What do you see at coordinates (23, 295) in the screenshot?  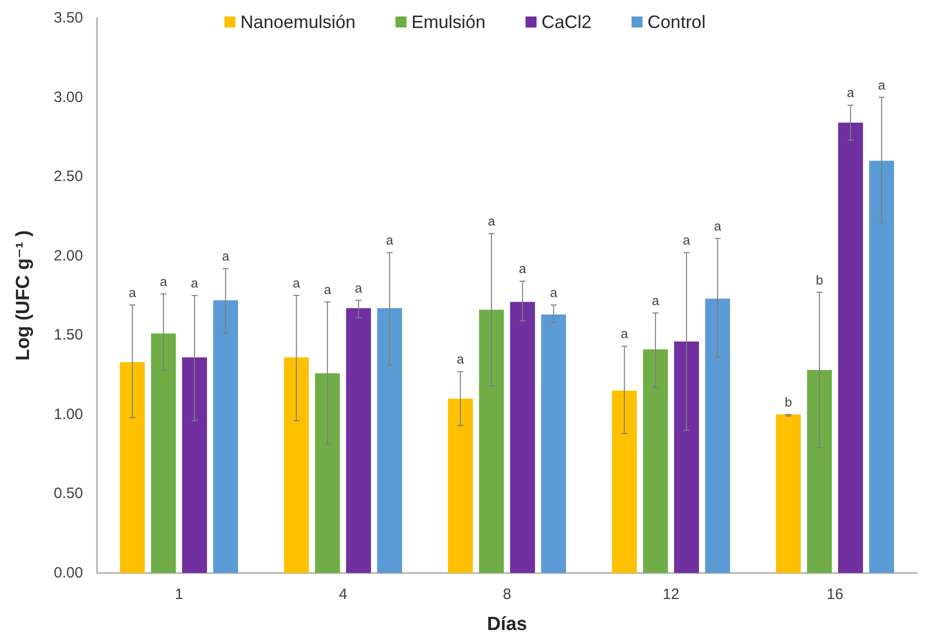 I see `y-axis-title: Log (UFC g⁻¹ )` at bounding box center [23, 295].